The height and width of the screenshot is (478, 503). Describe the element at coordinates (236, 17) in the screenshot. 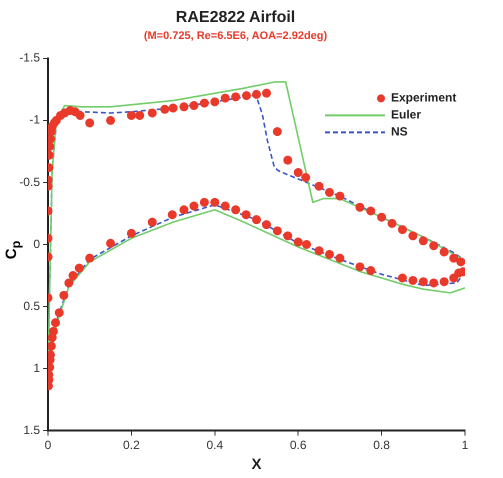

I see `chart-title: RAE2822 Airfoil` at that location.